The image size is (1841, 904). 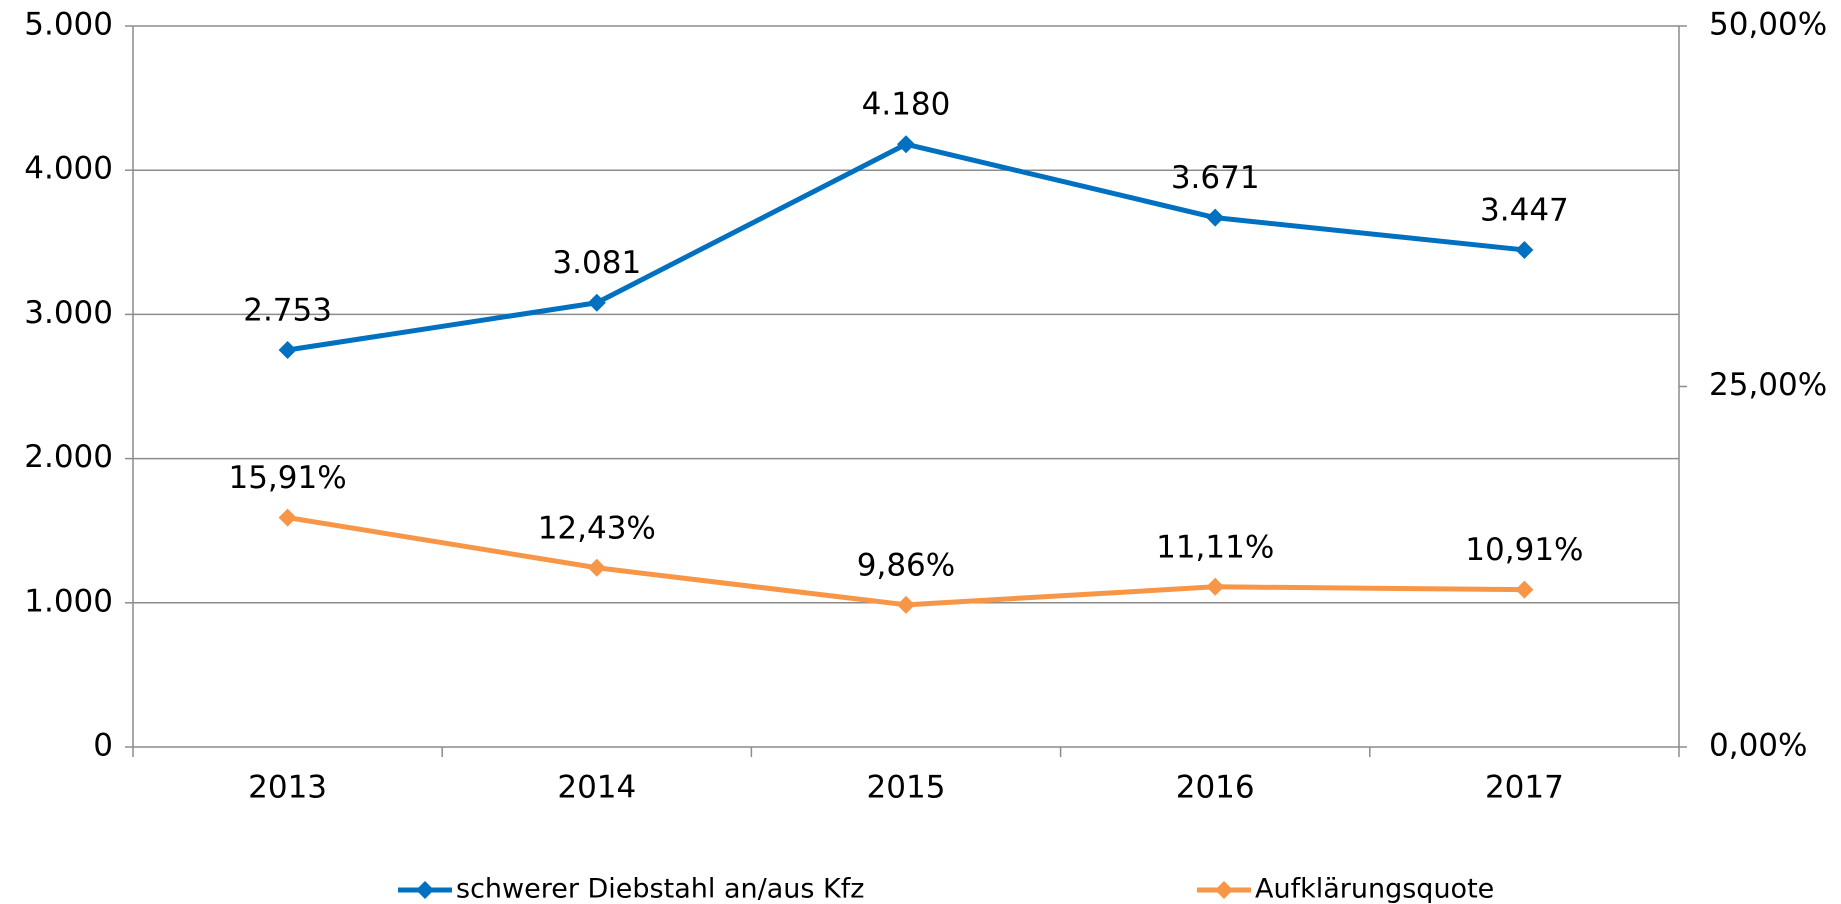 I want to click on data-label: 15,91%, so click(x=287, y=478).